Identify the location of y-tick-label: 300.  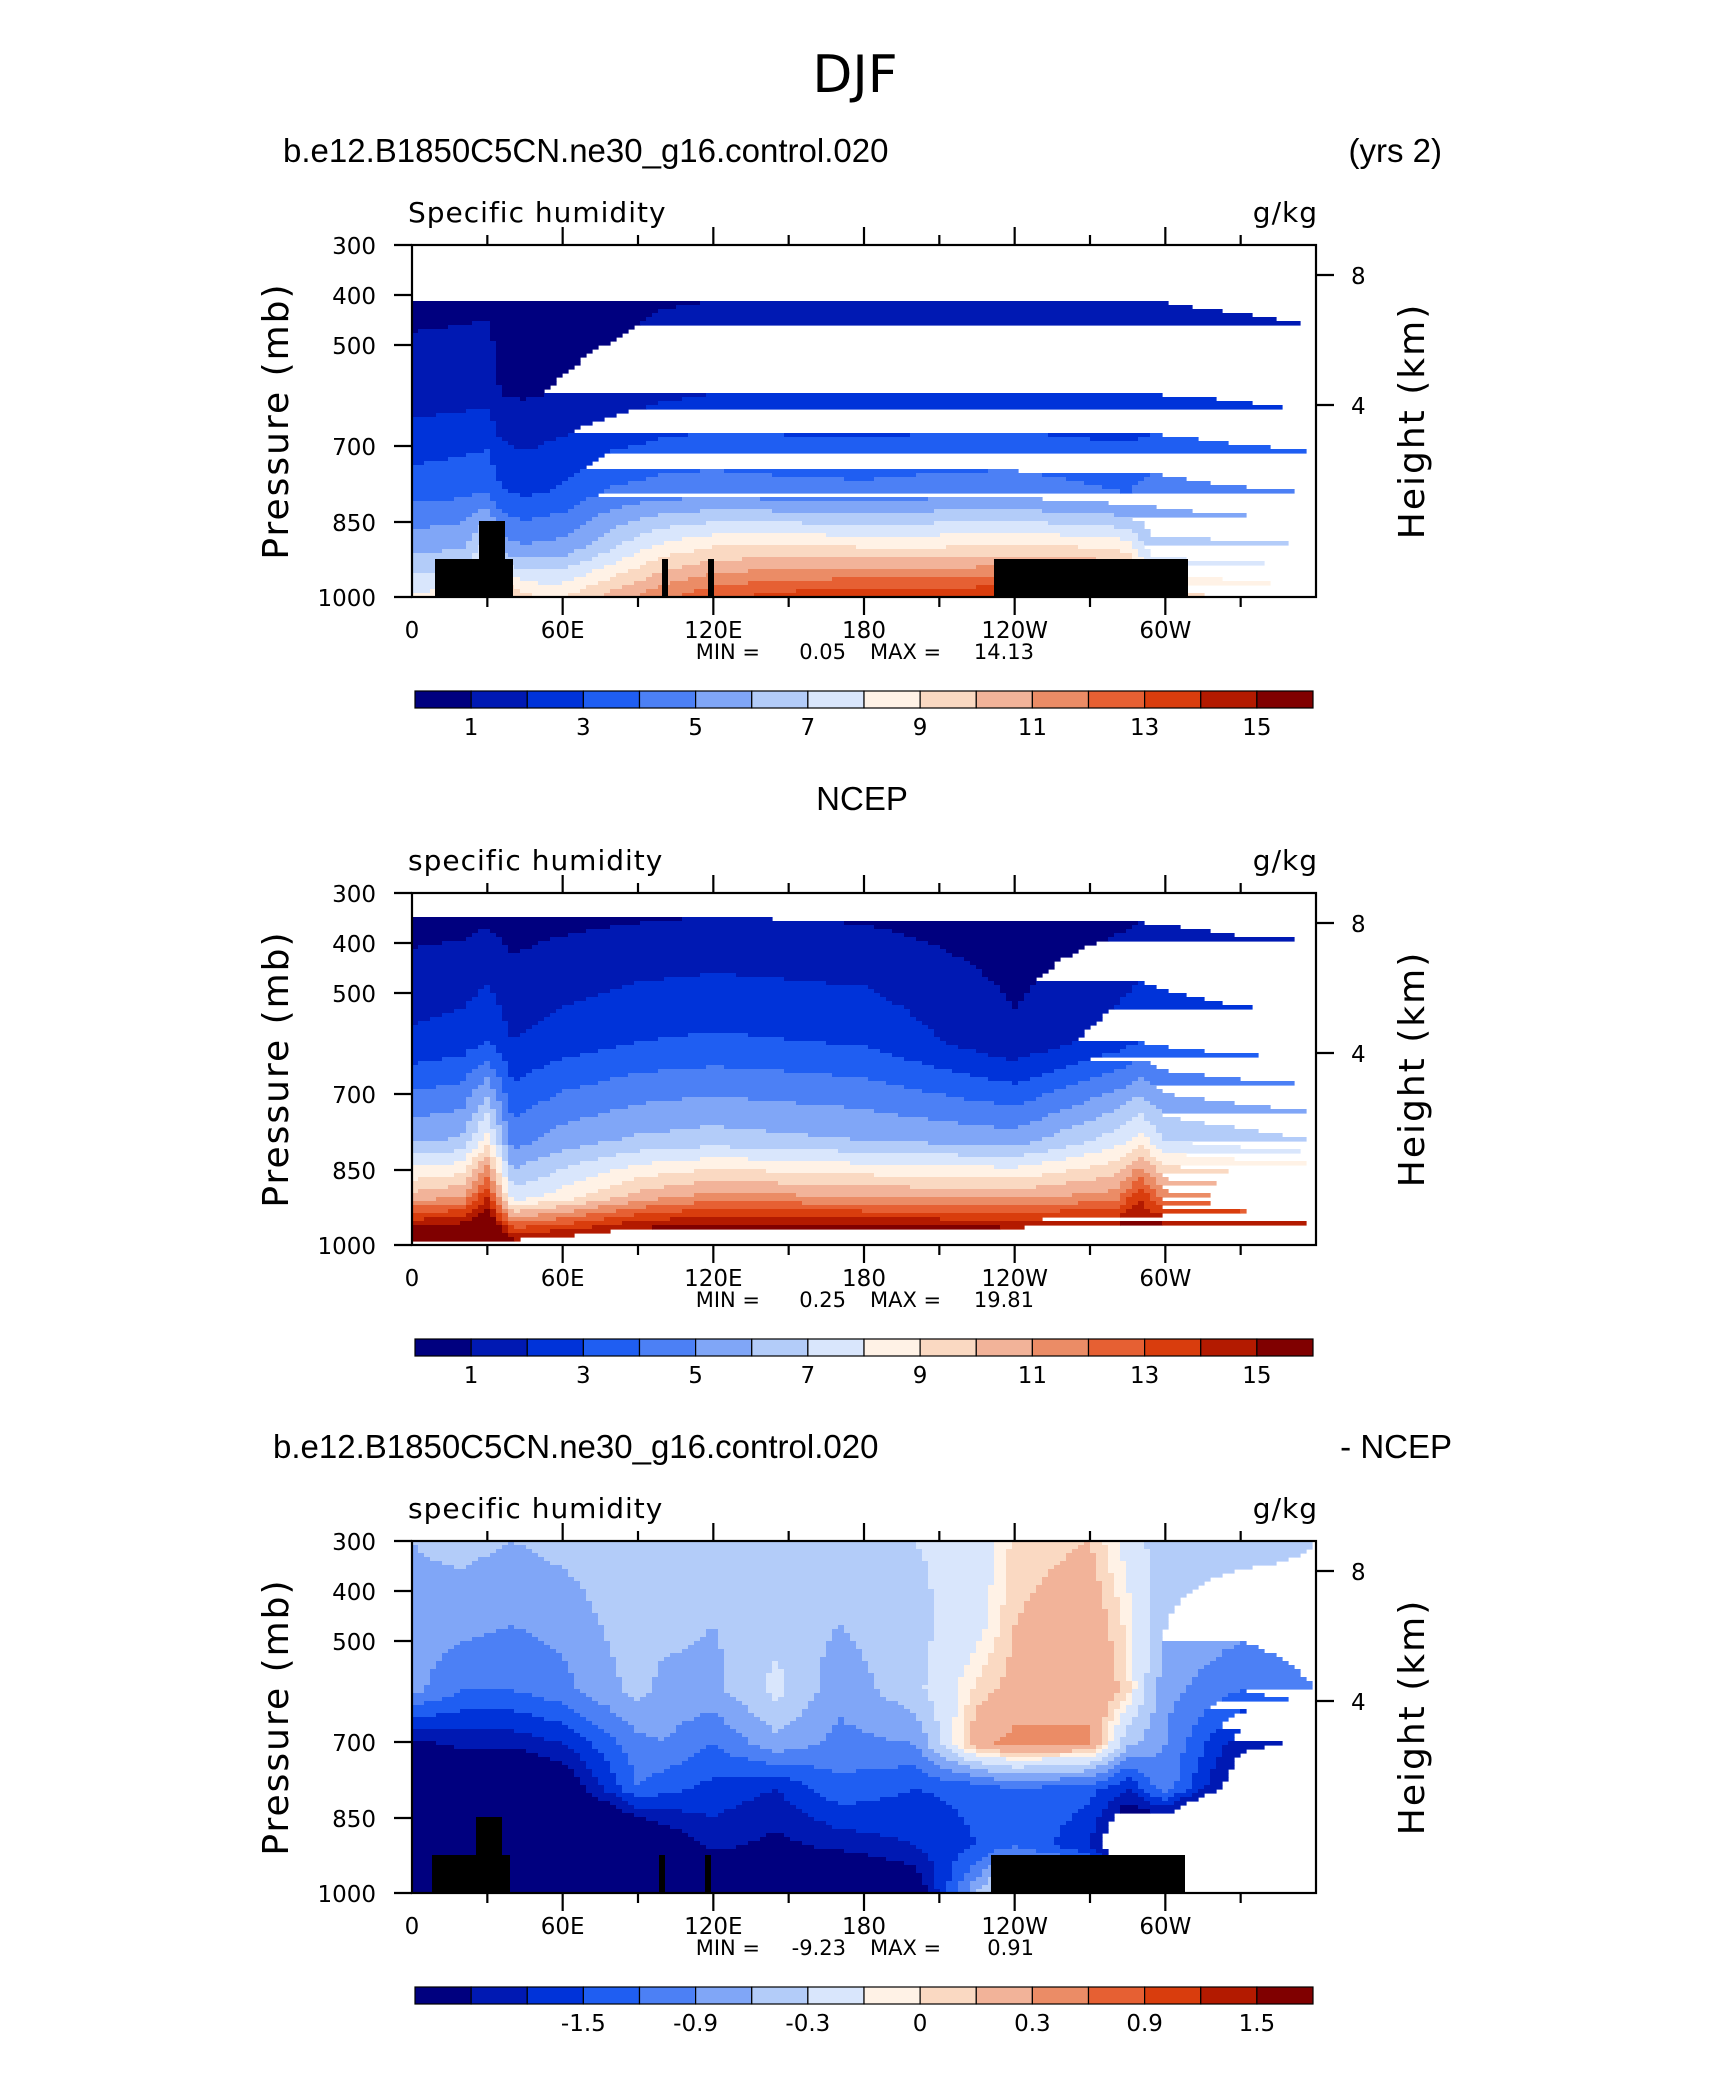
(354, 895).